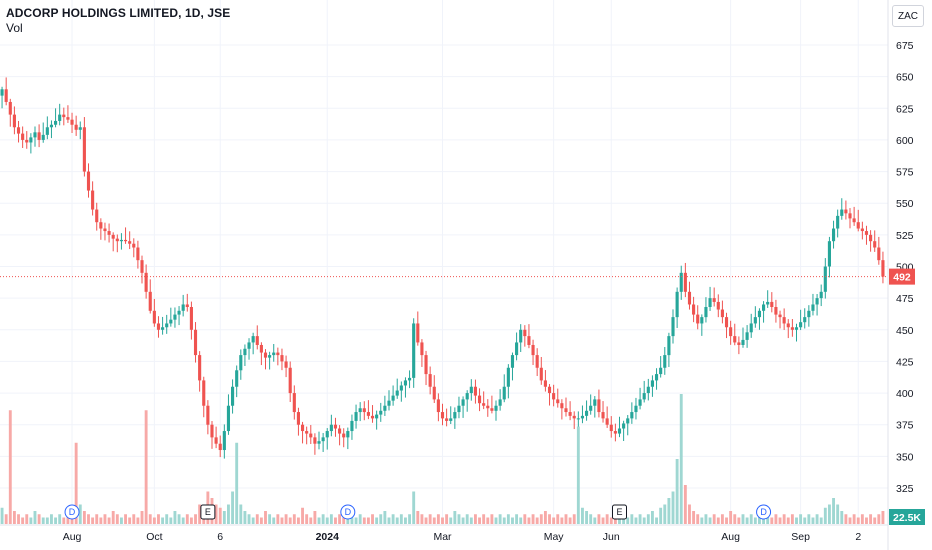 This screenshot has height=550, width=932. Describe the element at coordinates (462, 537) in the screenshot. I see `time-axis: Aug Oct 6 2024 Mar May Jun Aug Sep 2` at that location.